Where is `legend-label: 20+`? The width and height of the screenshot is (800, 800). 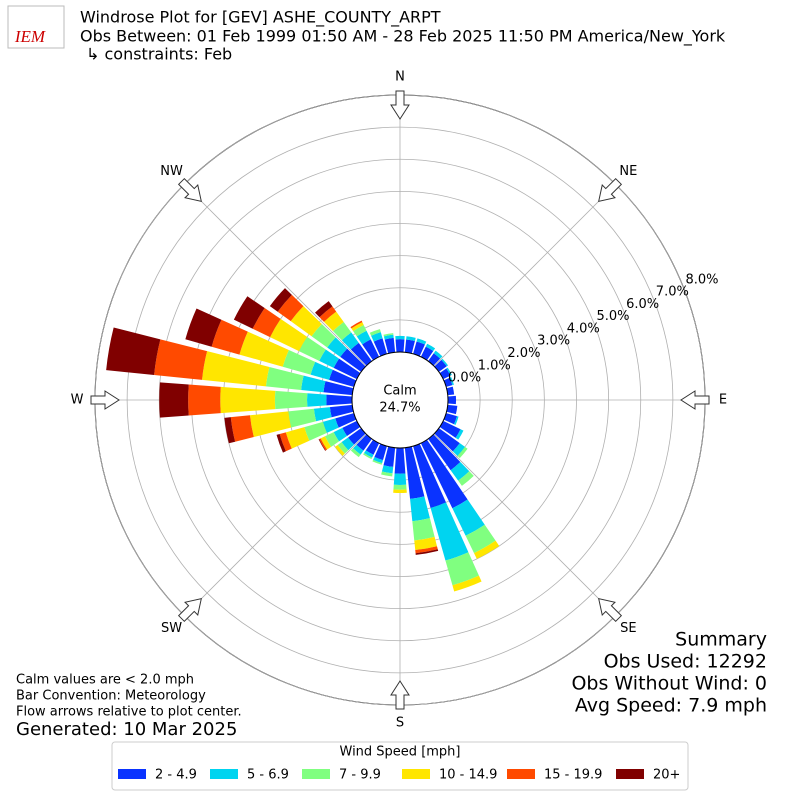
legend-label: 20+ is located at coordinates (666, 775).